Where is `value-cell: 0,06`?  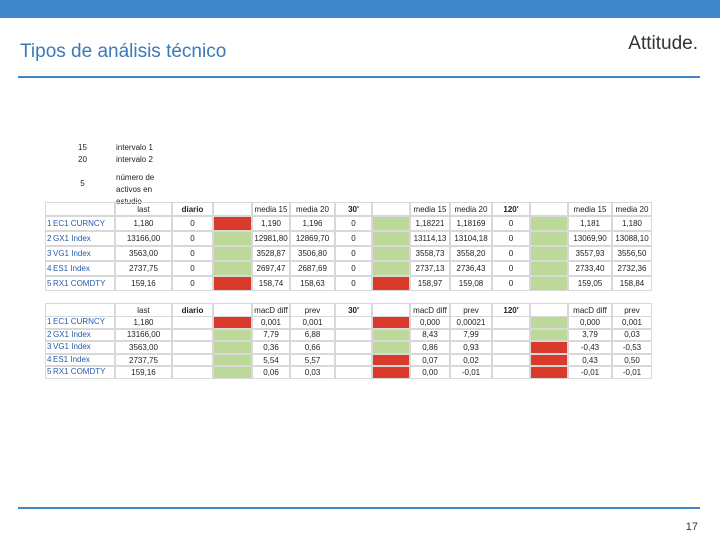
value-cell: 0,06 is located at coordinates (271, 373).